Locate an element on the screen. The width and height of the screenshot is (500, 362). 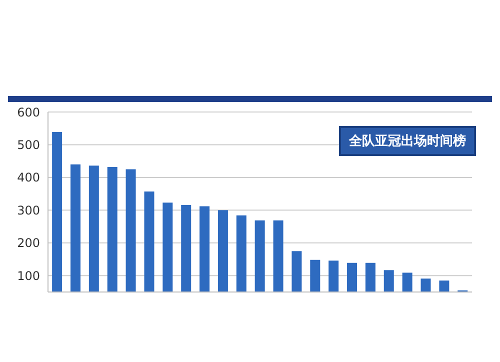
text: 全队亚冠出场时间榜 is located at coordinates (407, 141).